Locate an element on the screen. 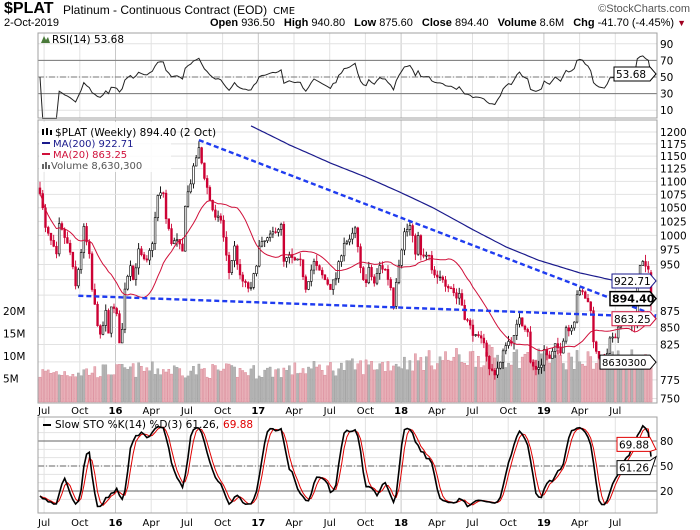 The width and height of the screenshot is (700, 530). rsi-tag-text: 53.68 is located at coordinates (631, 75).